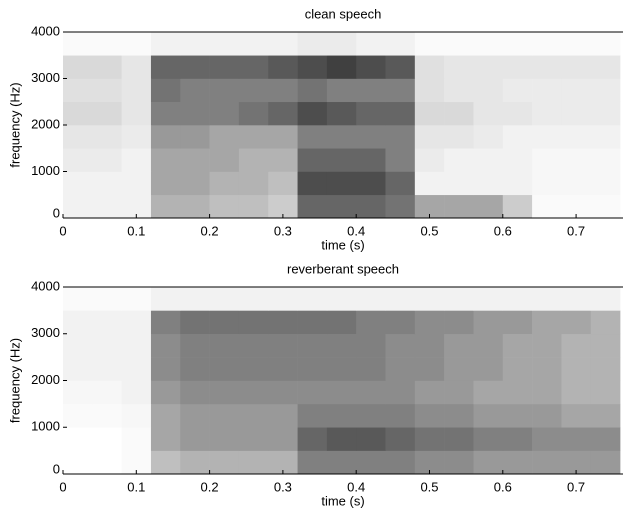 This screenshot has width=623, height=517. What do you see at coordinates (45, 426) in the screenshot?
I see `y-tick-label: 1000` at bounding box center [45, 426].